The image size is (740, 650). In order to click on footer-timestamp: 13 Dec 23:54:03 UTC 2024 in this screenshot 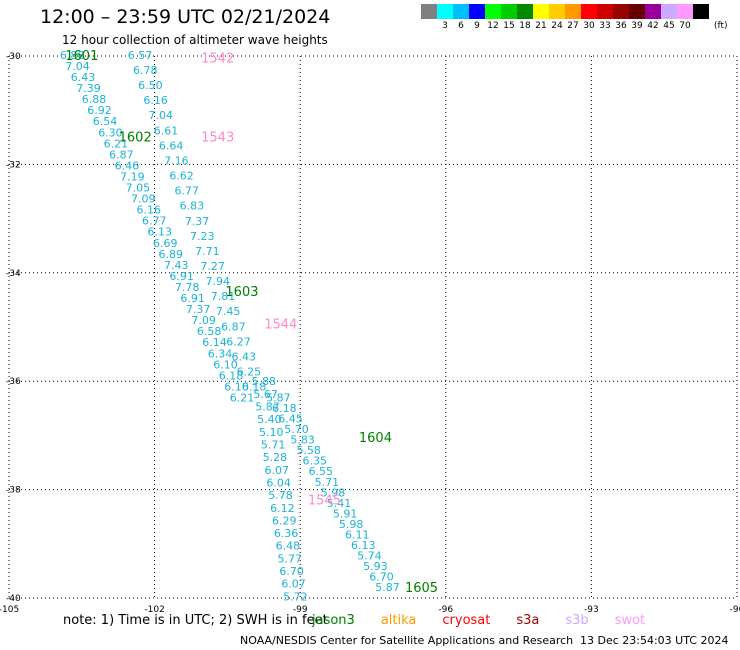, I will do `click(654, 640)`.